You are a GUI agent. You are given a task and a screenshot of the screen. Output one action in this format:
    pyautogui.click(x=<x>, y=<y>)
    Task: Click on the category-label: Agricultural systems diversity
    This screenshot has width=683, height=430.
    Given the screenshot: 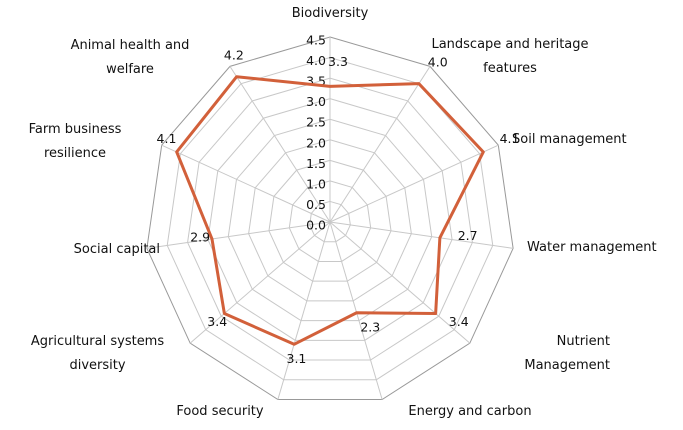 What is the action you would take?
    pyautogui.click(x=97, y=353)
    